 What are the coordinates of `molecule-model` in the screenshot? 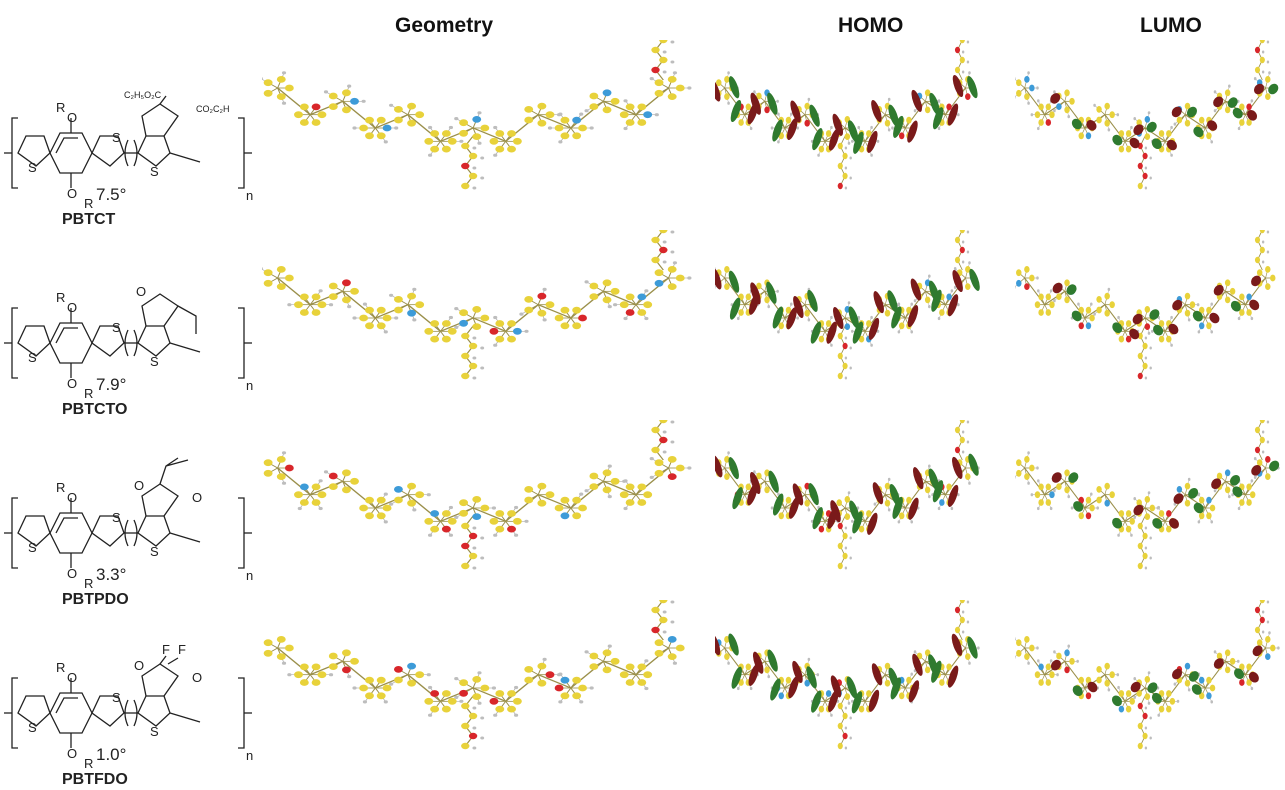 It's located at (474, 675).